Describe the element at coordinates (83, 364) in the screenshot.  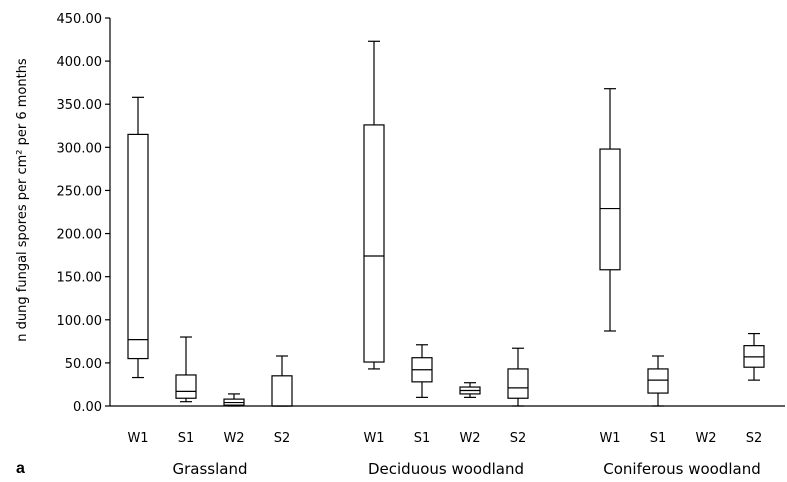
I see `y-tick-label: 50.00` at that location.